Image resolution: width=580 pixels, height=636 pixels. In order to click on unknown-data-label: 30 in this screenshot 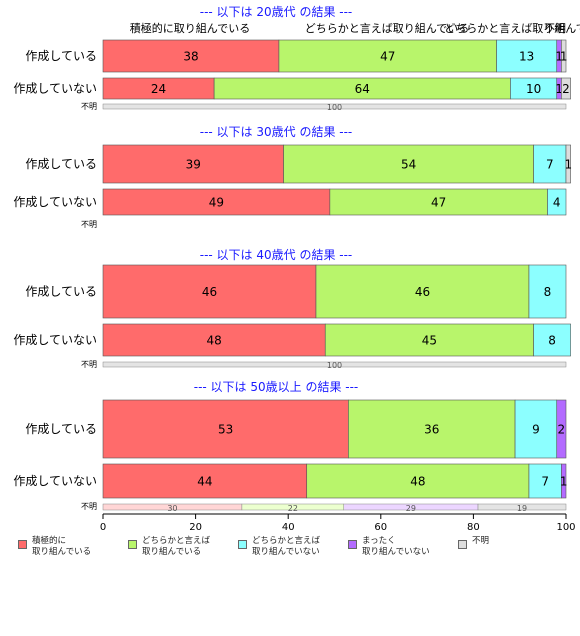, I will do `click(172, 508)`.